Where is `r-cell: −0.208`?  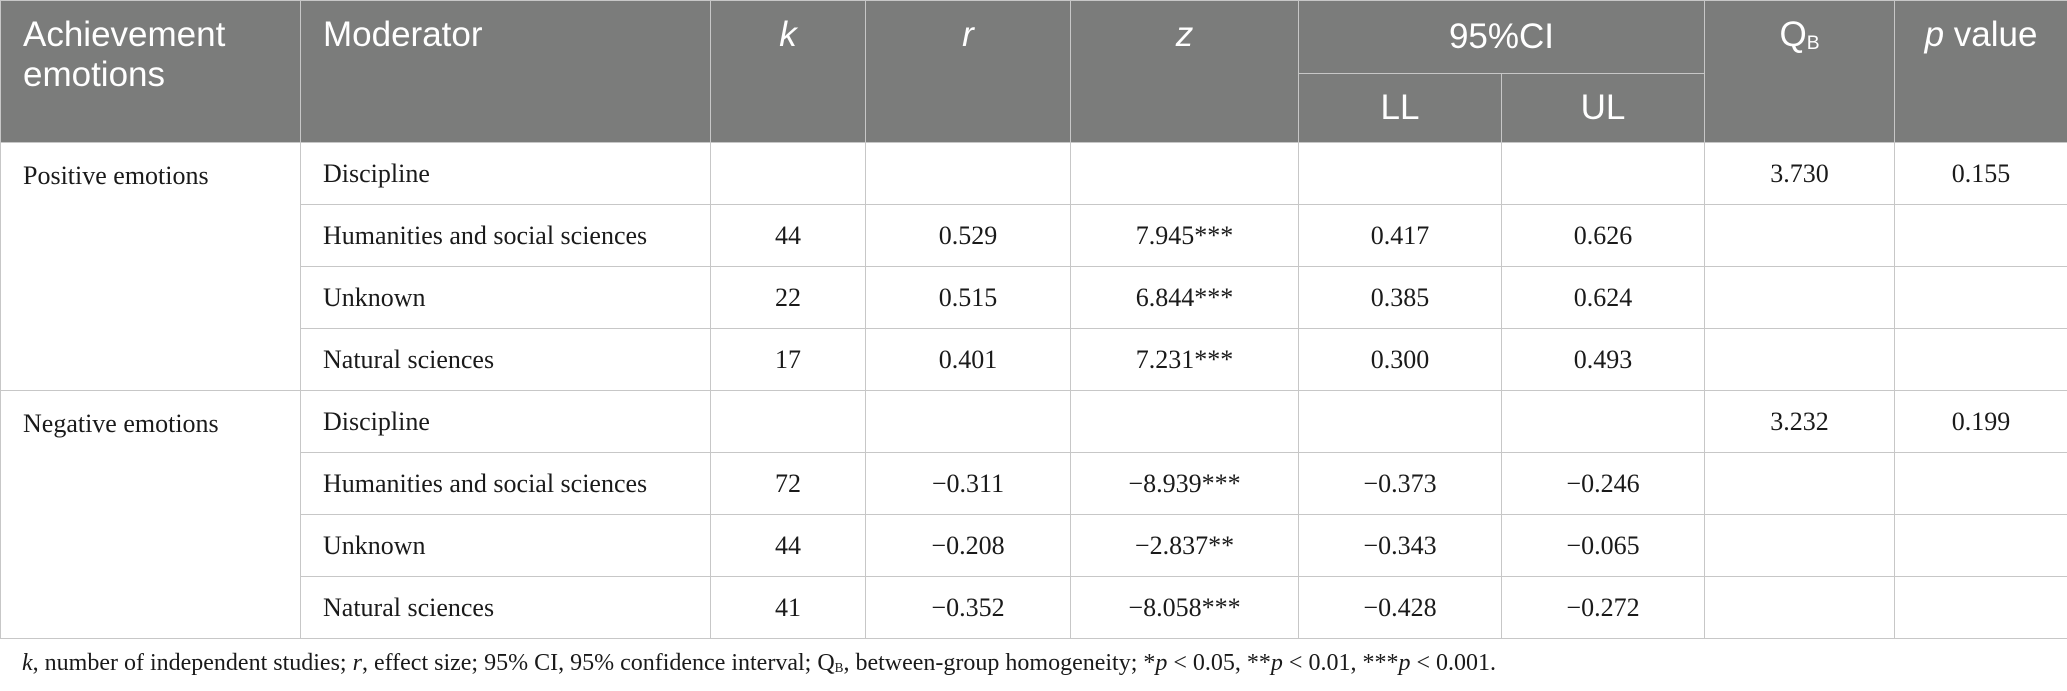 r-cell: −0.208 is located at coordinates (968, 545).